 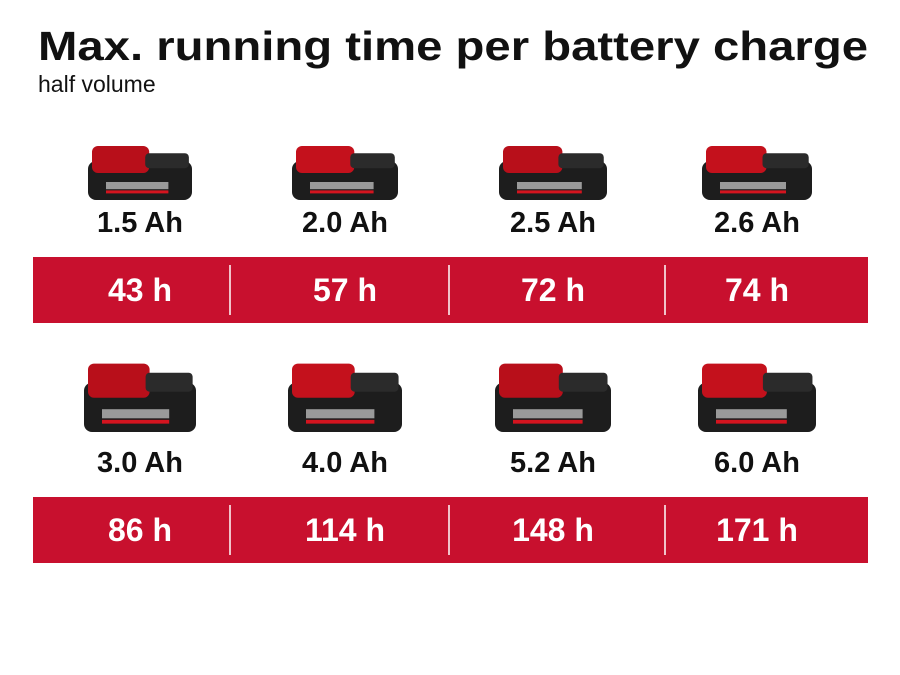 I want to click on runtime-label: 57 h, so click(x=345, y=290).